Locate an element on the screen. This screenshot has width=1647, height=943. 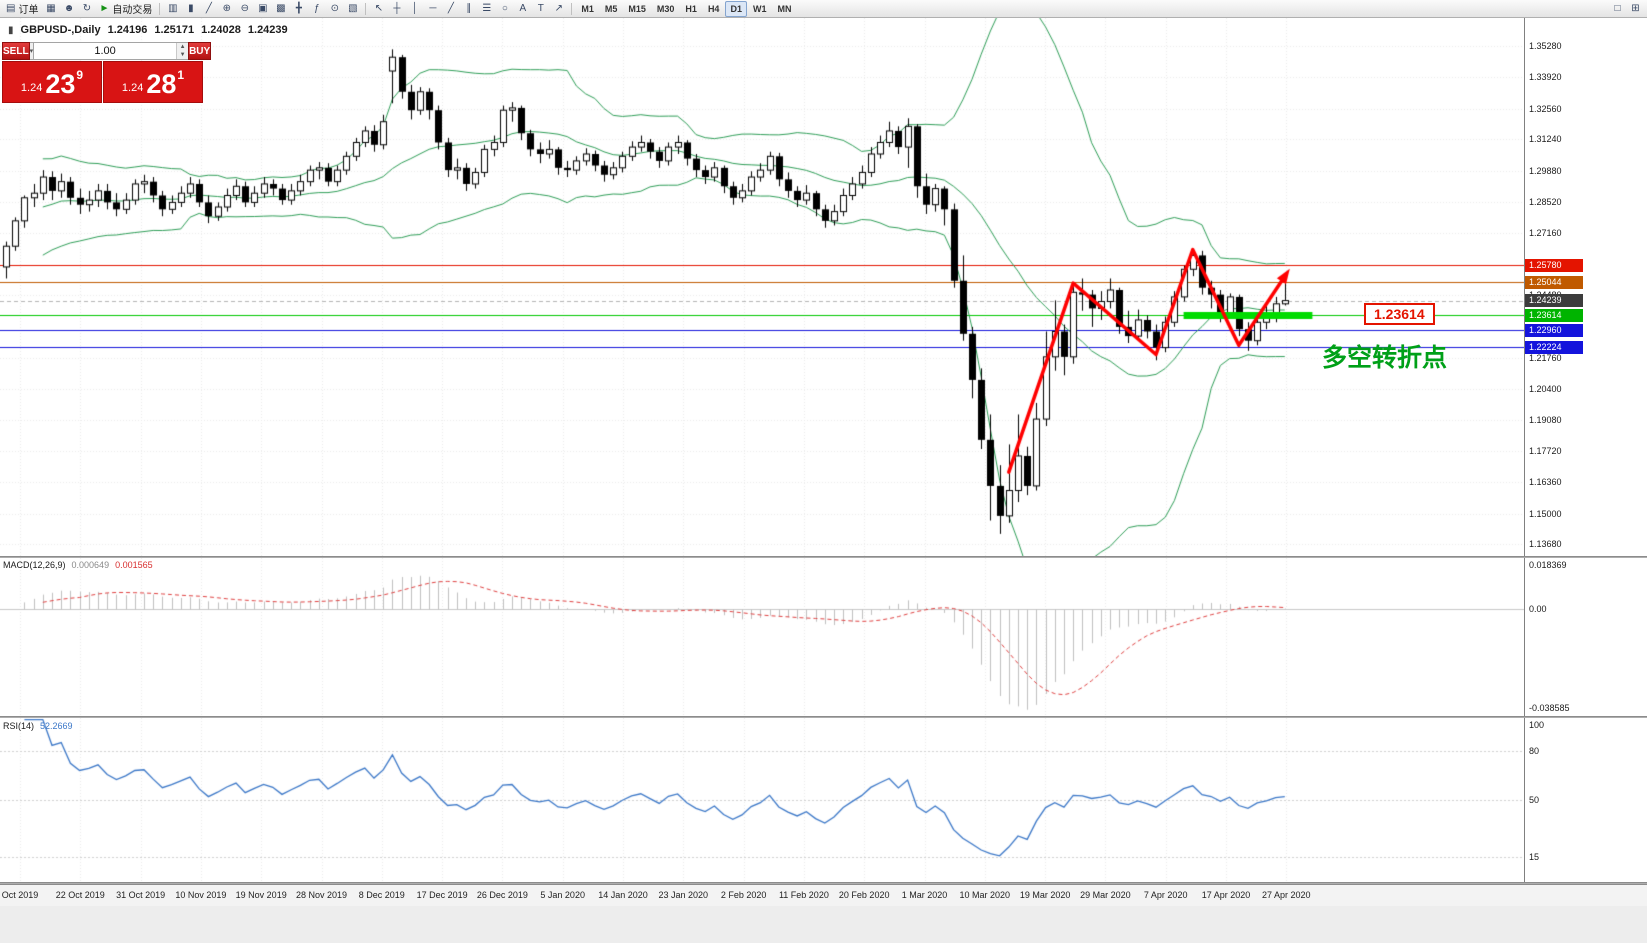
cursor-icon: ↖ is located at coordinates (379, 8).